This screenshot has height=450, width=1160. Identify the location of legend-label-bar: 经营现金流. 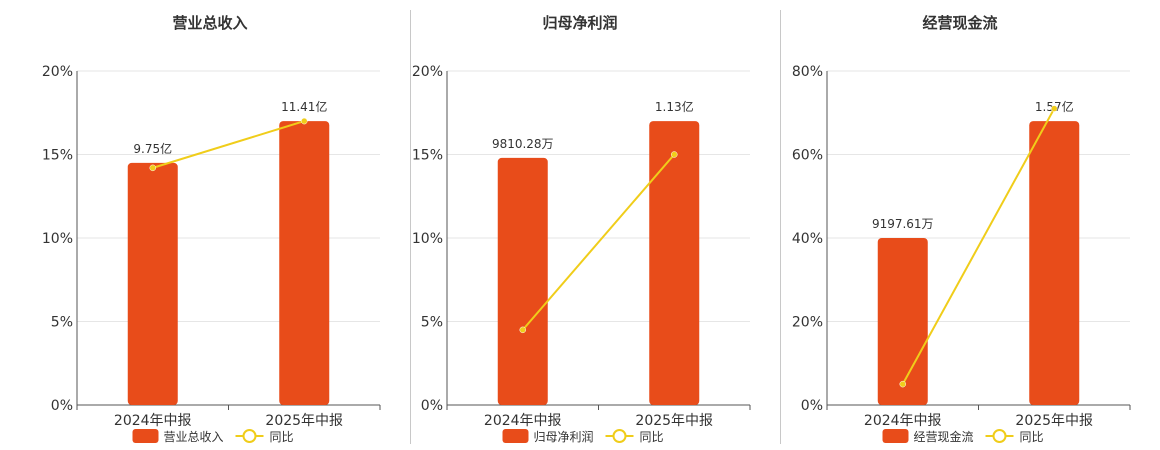
(944, 436).